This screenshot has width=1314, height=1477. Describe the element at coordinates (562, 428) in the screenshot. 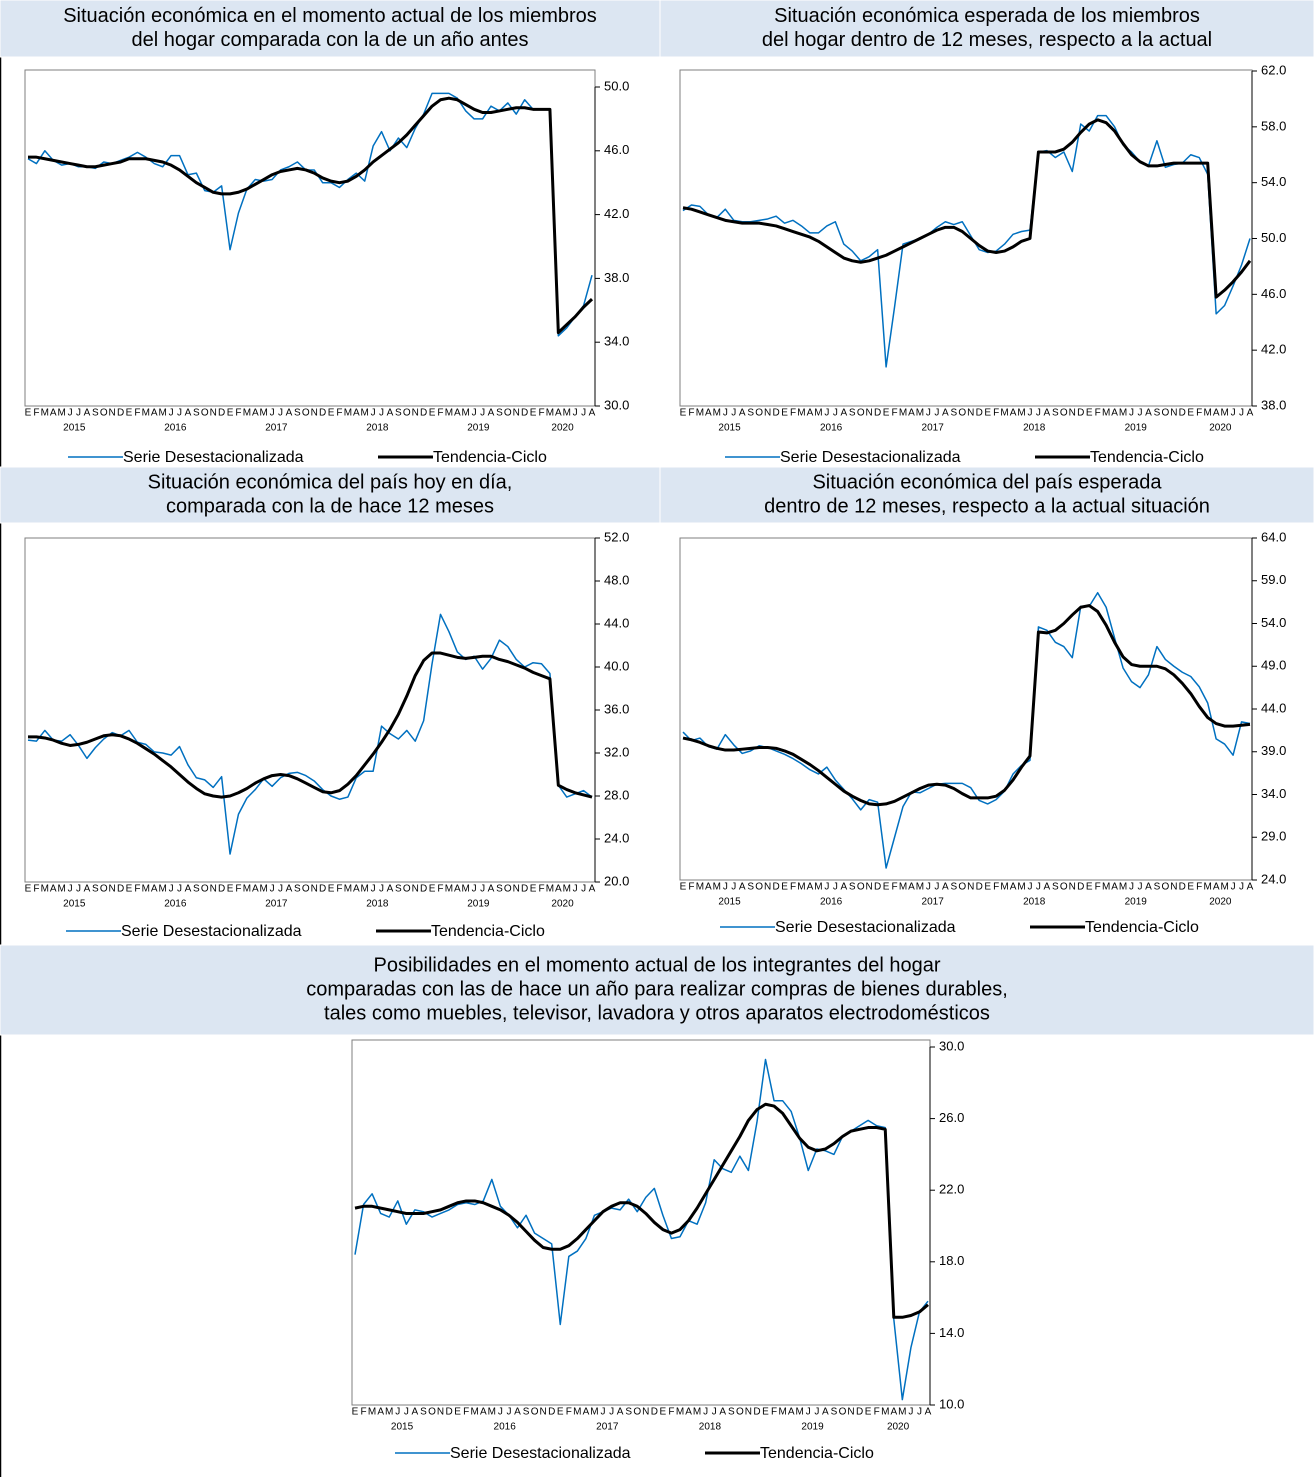

I see `year-label: 2020` at that location.